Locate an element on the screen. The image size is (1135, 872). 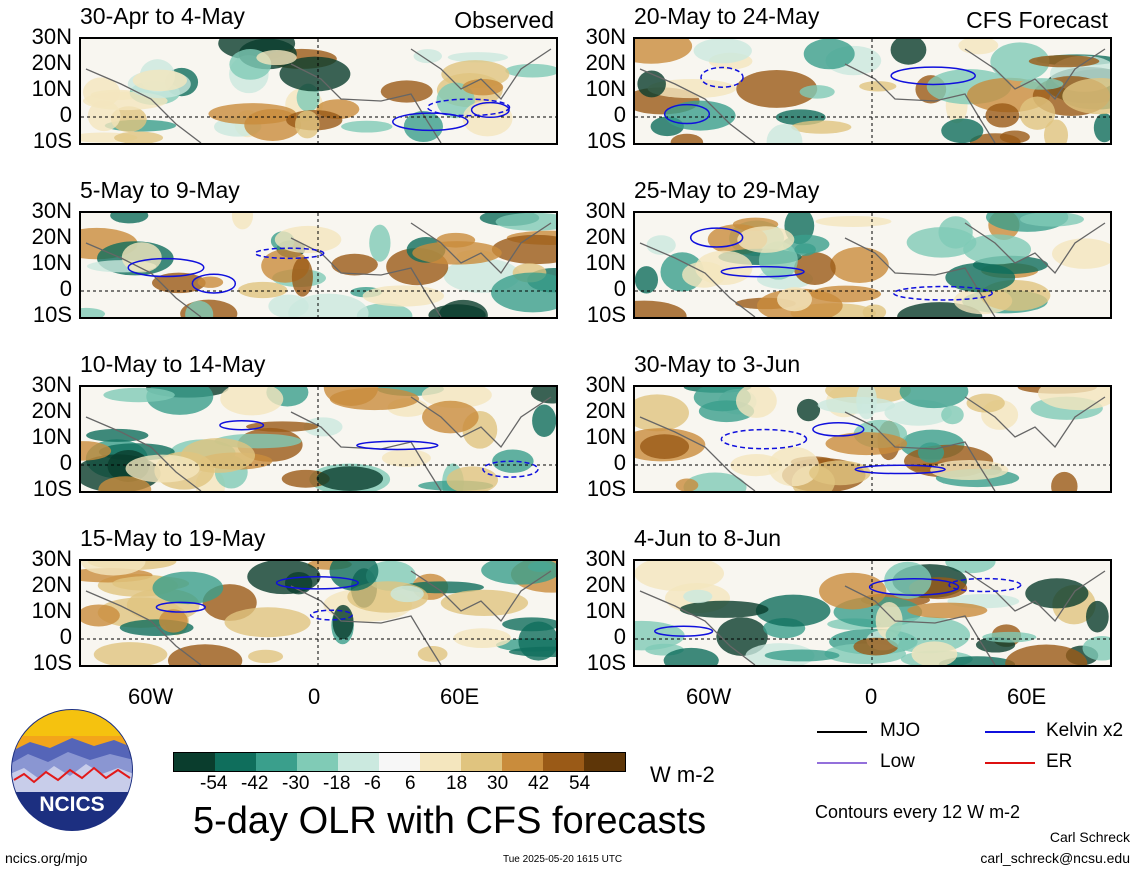
legend-kelvin-line is located at coordinates (1010, 732).